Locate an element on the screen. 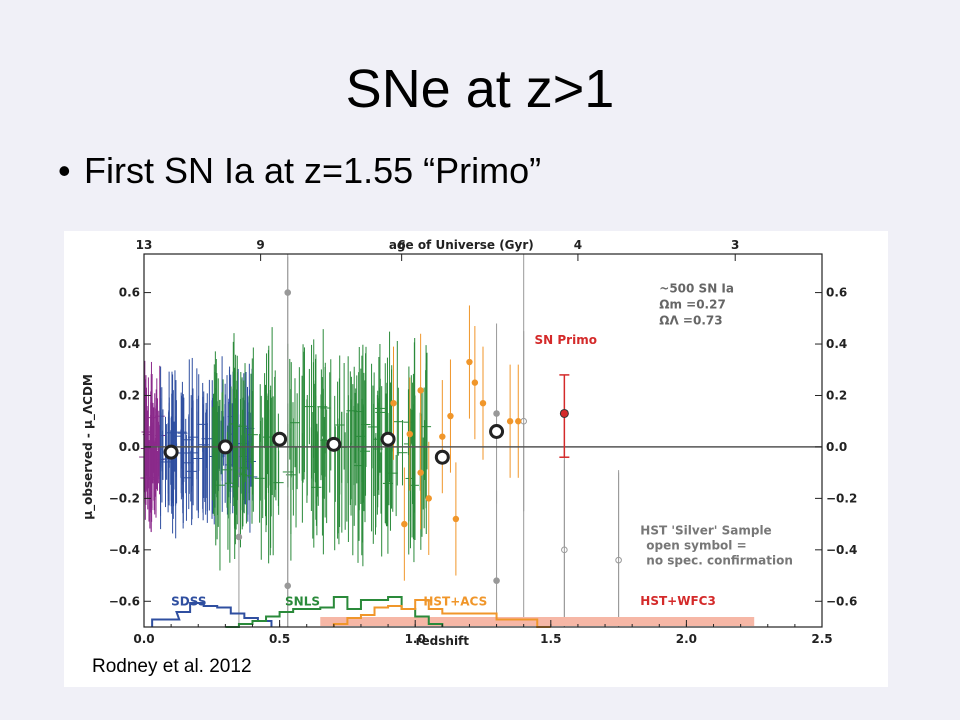 The width and height of the screenshot is (960, 720). y-axis-label: μ_observed - μ_ΛCDM is located at coordinates (88, 447).